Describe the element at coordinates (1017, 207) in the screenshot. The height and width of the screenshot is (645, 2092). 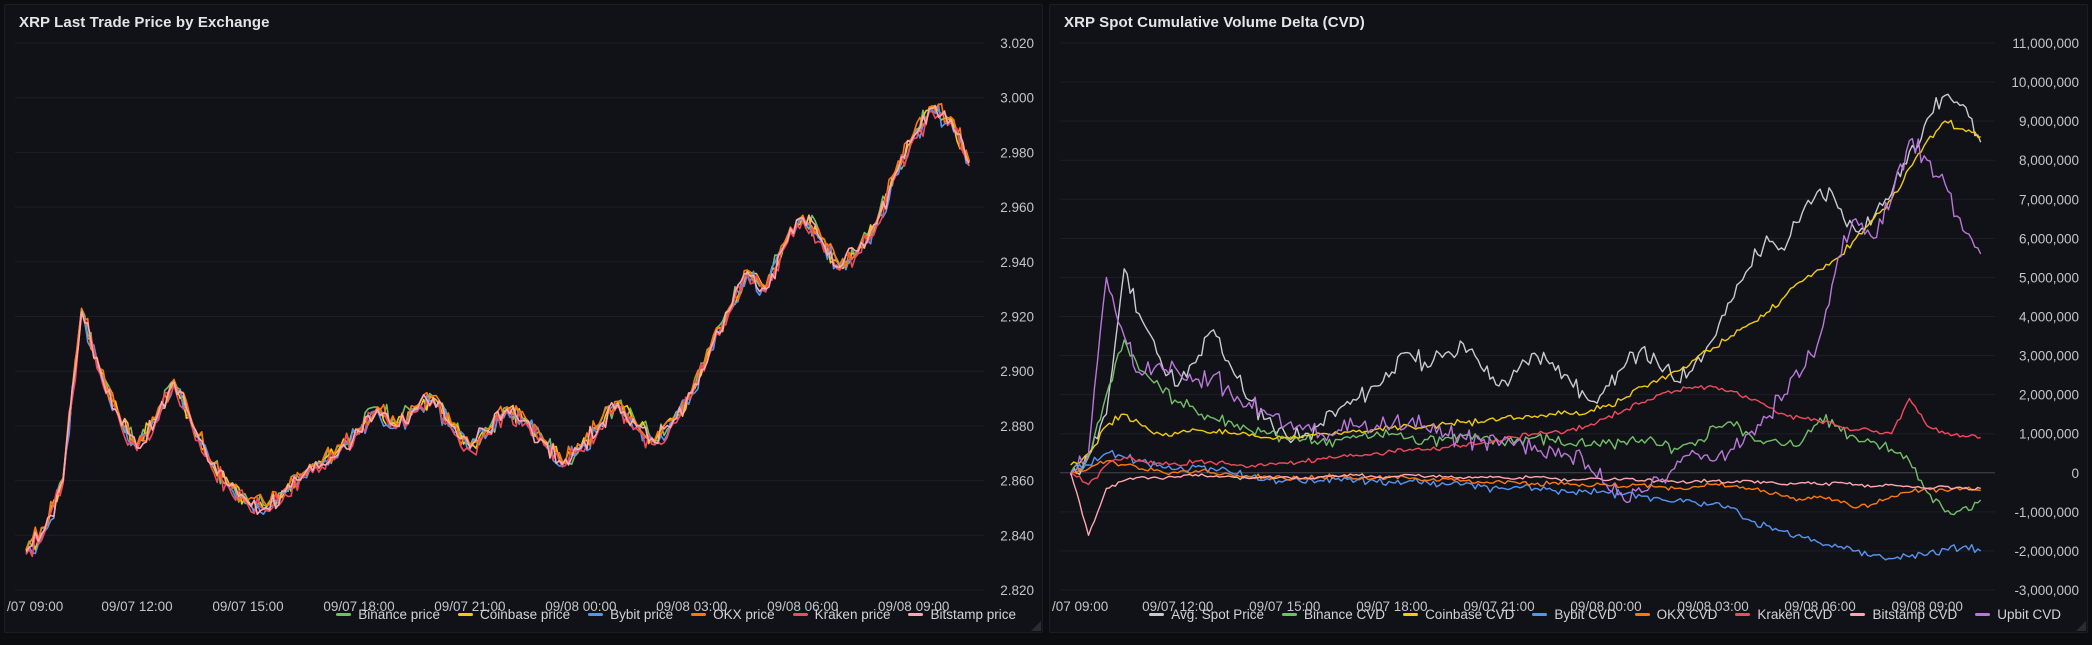
I see `y-axis-tick-label: 2.960` at that location.